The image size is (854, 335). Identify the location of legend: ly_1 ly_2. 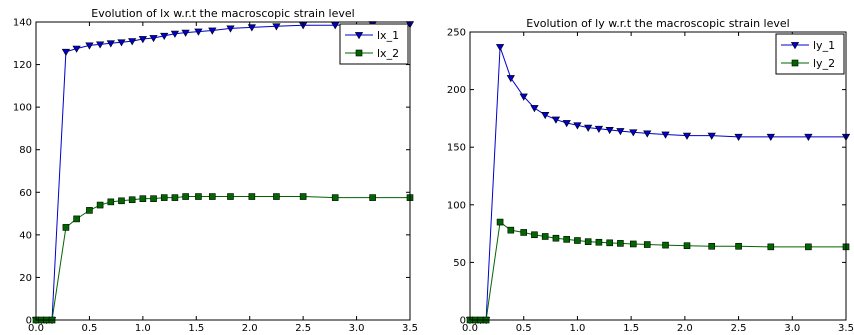
(810, 54).